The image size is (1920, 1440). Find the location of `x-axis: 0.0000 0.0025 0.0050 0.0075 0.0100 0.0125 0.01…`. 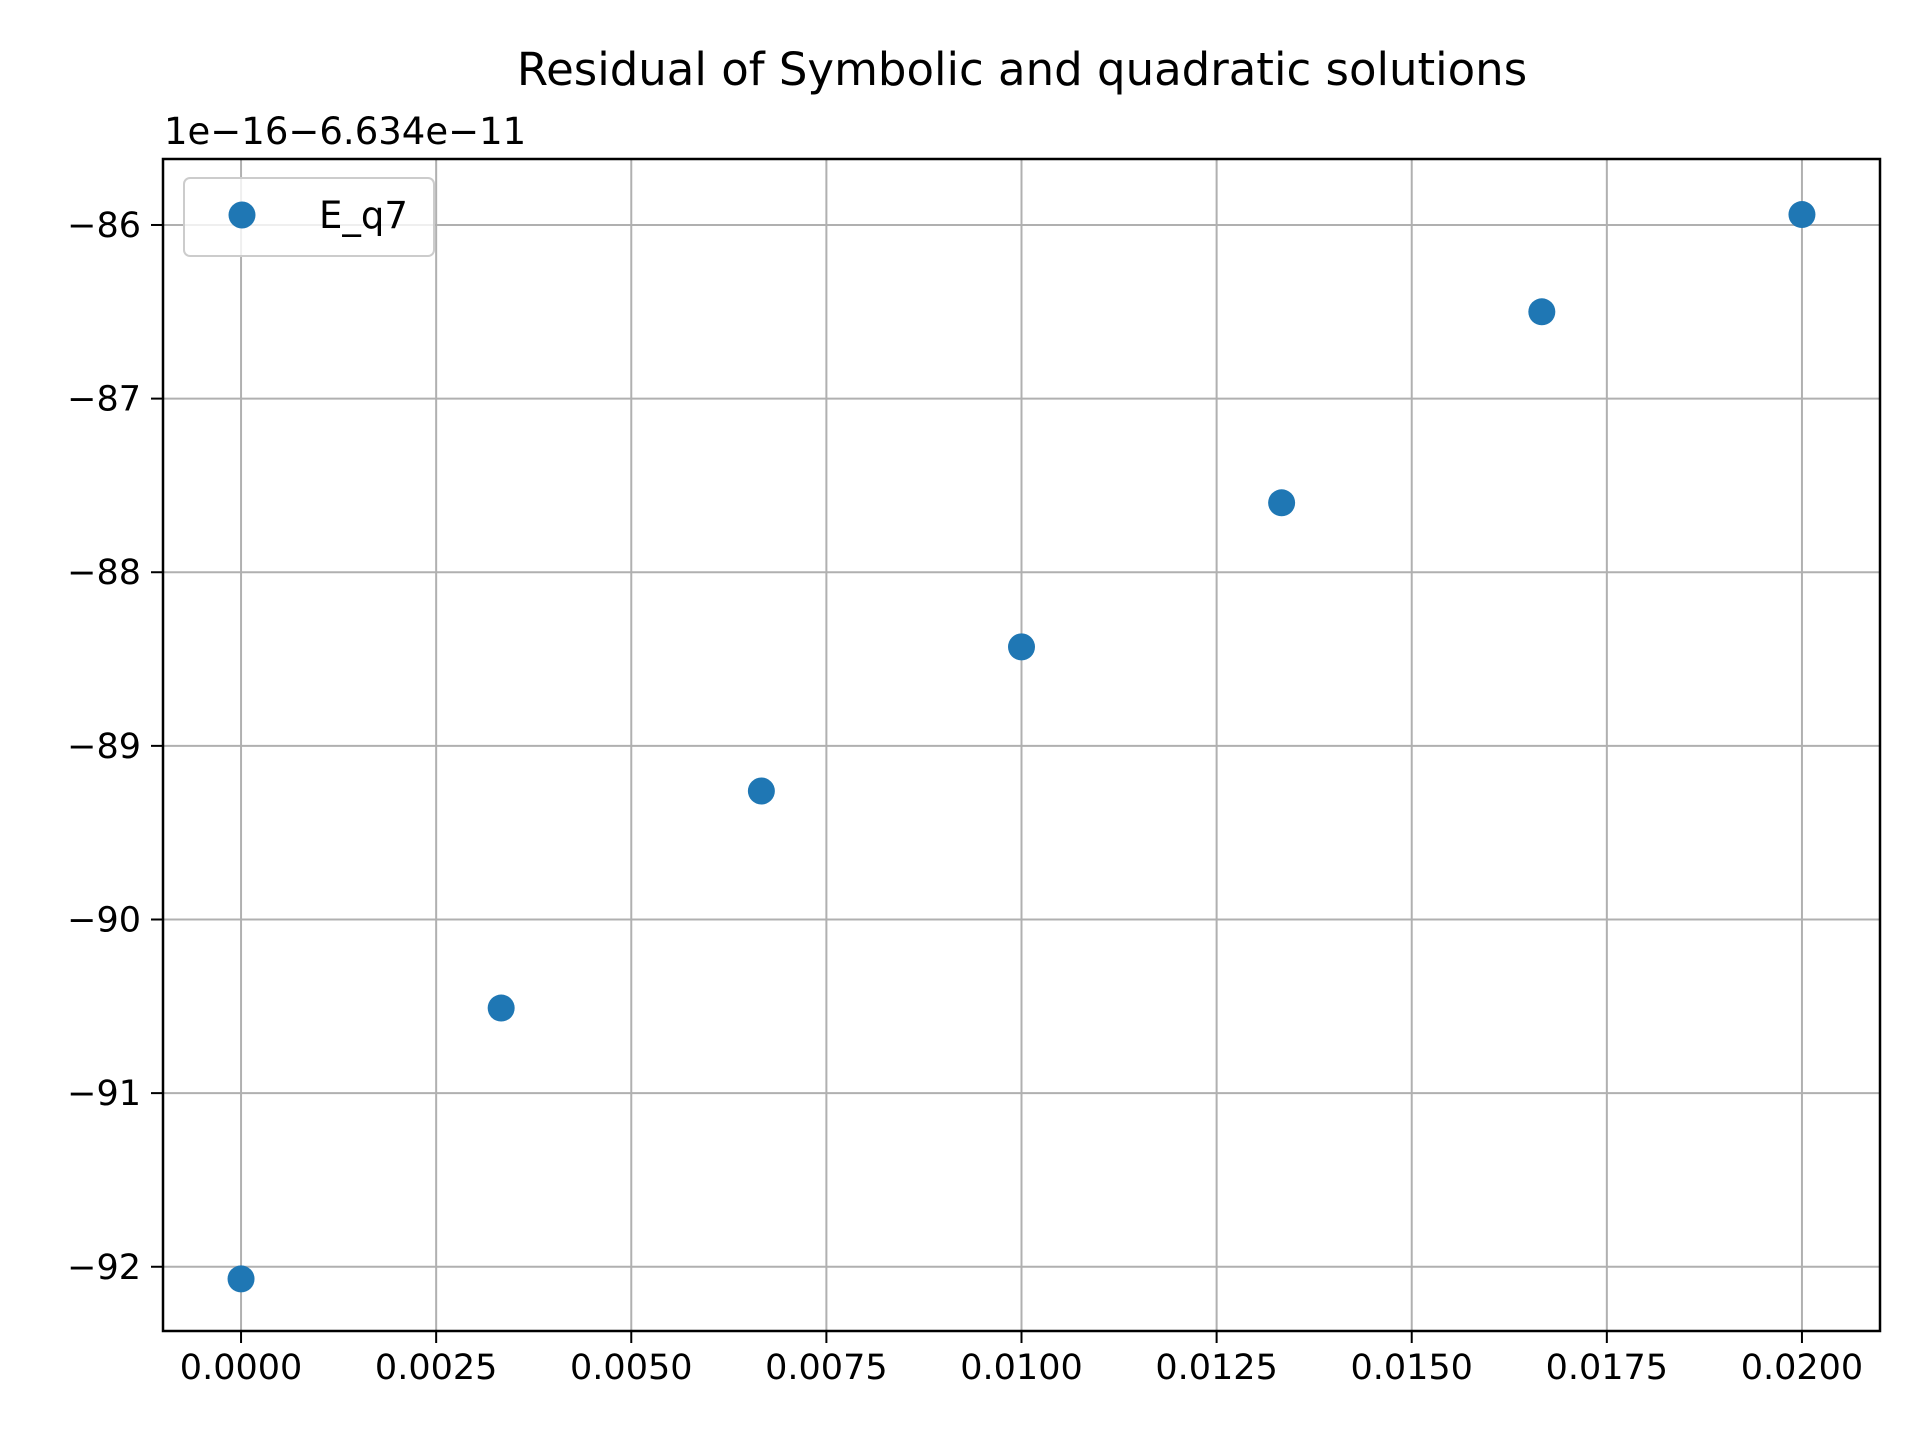

x-axis: 0.0000 0.0025 0.0050 0.0075 0.0100 0.0125 0.01… is located at coordinates (1021, 1359).